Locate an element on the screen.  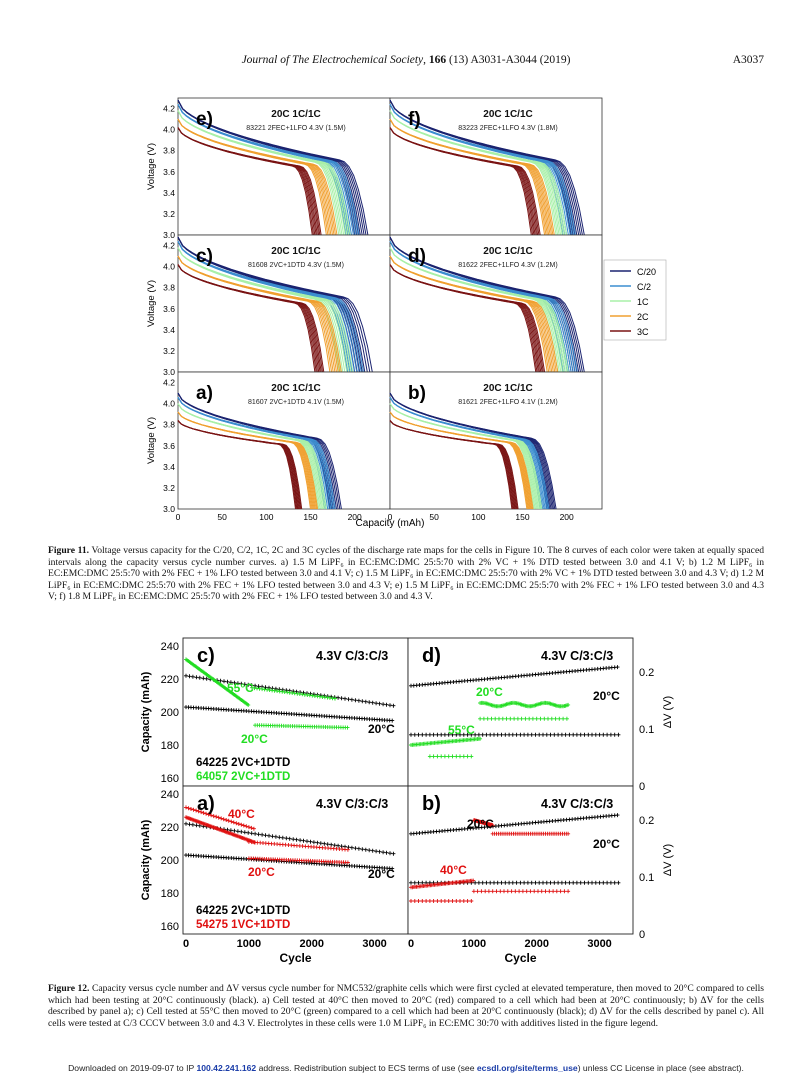
fig11-curve-C/20 is located at coordinates (468, 451).